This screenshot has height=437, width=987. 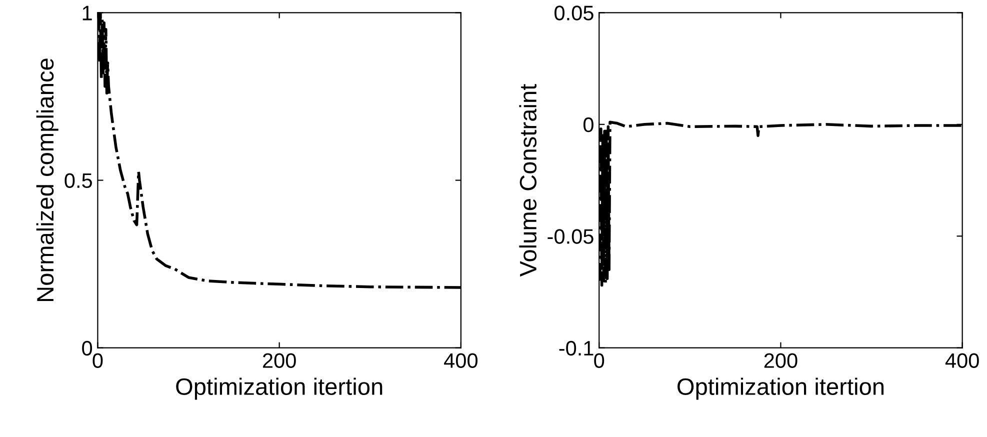 I want to click on y-tick-label: 1, so click(x=87, y=13).